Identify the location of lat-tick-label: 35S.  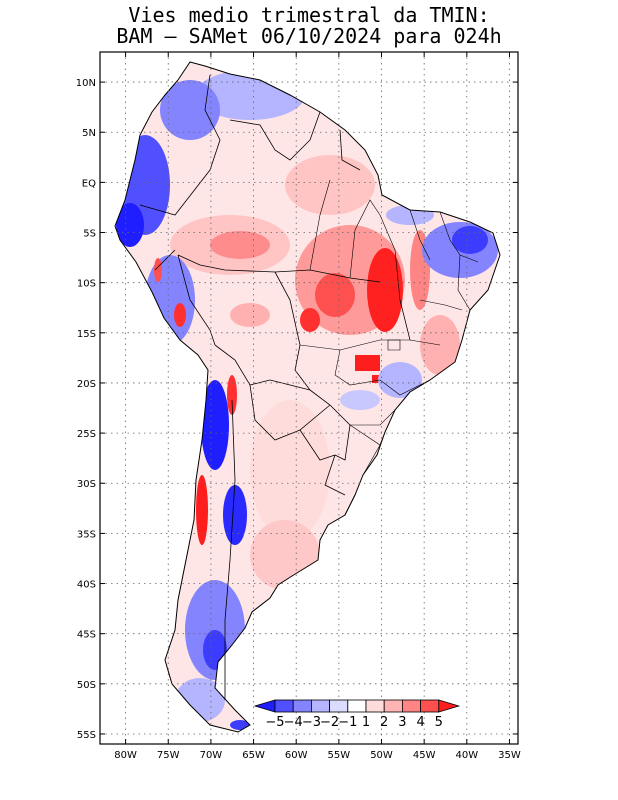
(86, 534).